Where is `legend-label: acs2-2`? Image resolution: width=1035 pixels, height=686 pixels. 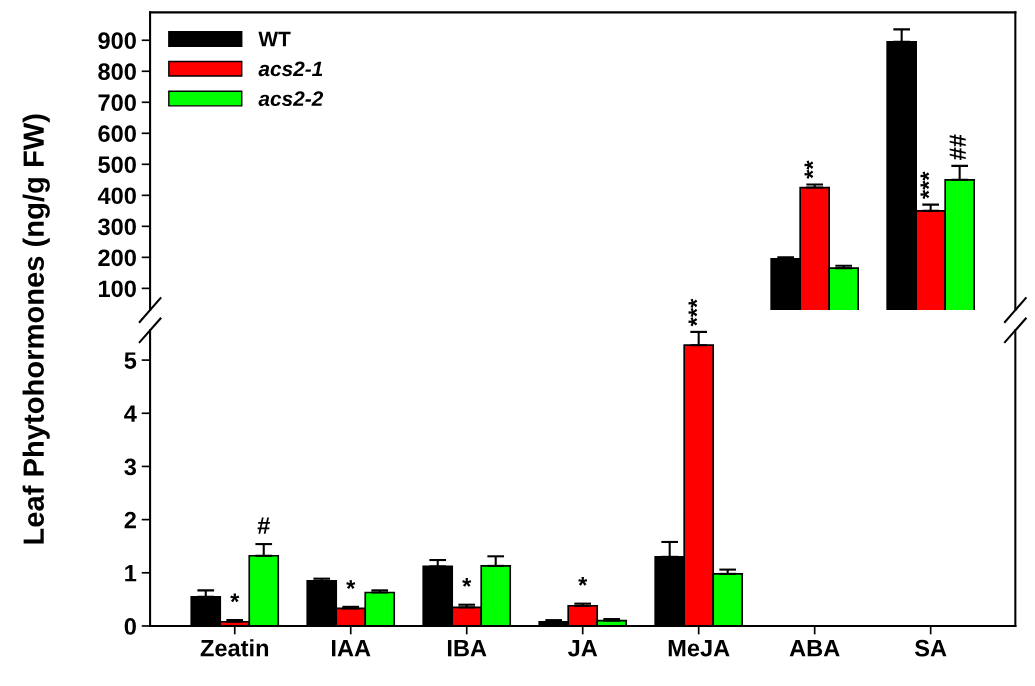
legend-label: acs2-2 is located at coordinates (291, 99).